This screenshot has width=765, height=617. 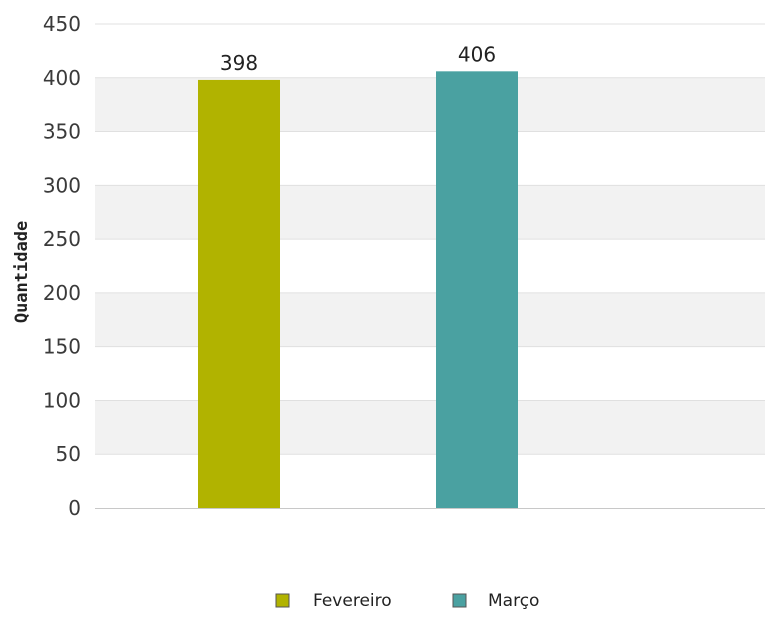 I want to click on data-labels: 398 406, so click(x=358, y=58).